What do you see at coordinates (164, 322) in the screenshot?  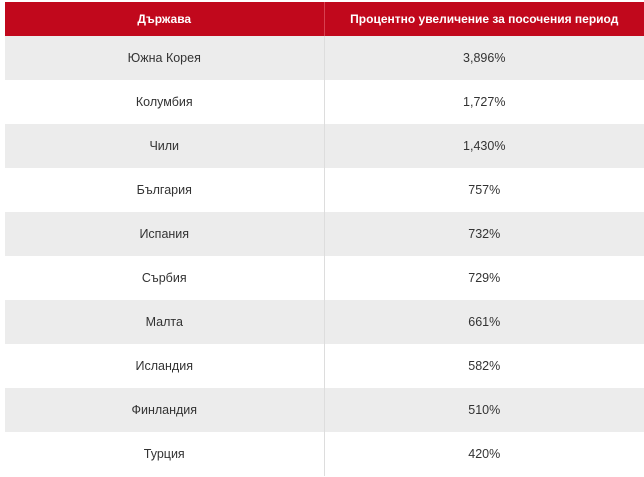 I see `cell-country: Малта` at bounding box center [164, 322].